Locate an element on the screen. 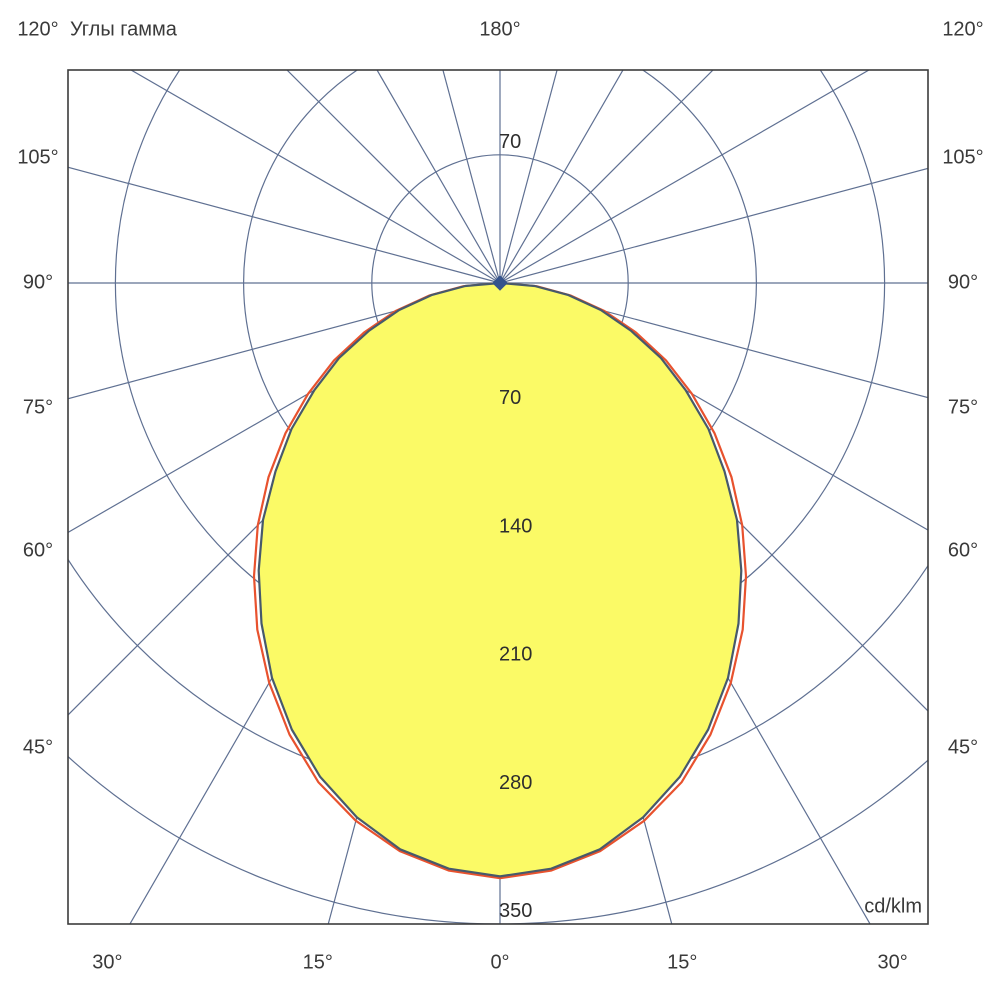 The width and height of the screenshot is (1000, 1000). gamma-label-right-75: 75° is located at coordinates (963, 407).